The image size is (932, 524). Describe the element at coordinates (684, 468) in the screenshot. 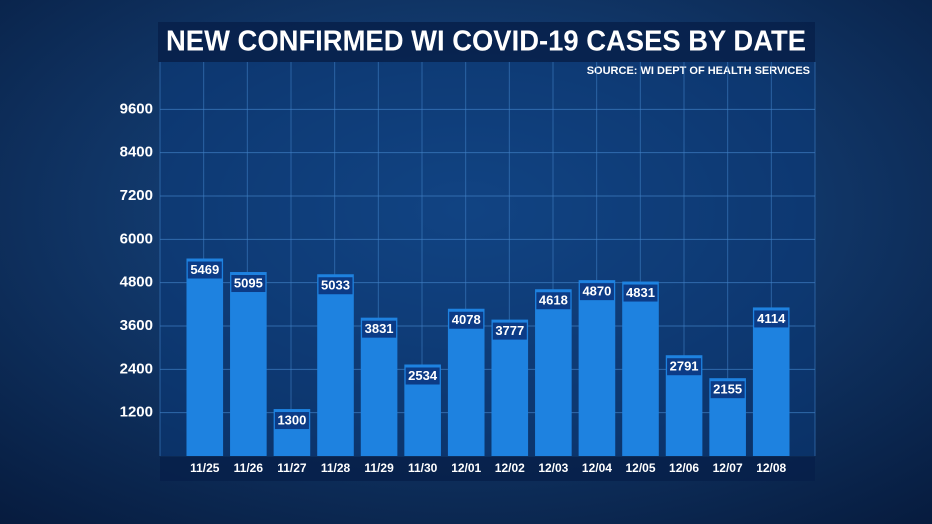

I see `x-tick-label: 12/06` at that location.